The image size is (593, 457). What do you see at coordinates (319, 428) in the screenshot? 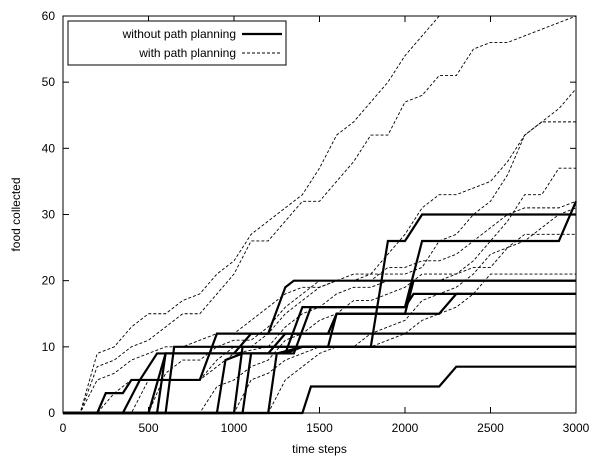
I see `x-tick-label: 1500` at bounding box center [319, 428].